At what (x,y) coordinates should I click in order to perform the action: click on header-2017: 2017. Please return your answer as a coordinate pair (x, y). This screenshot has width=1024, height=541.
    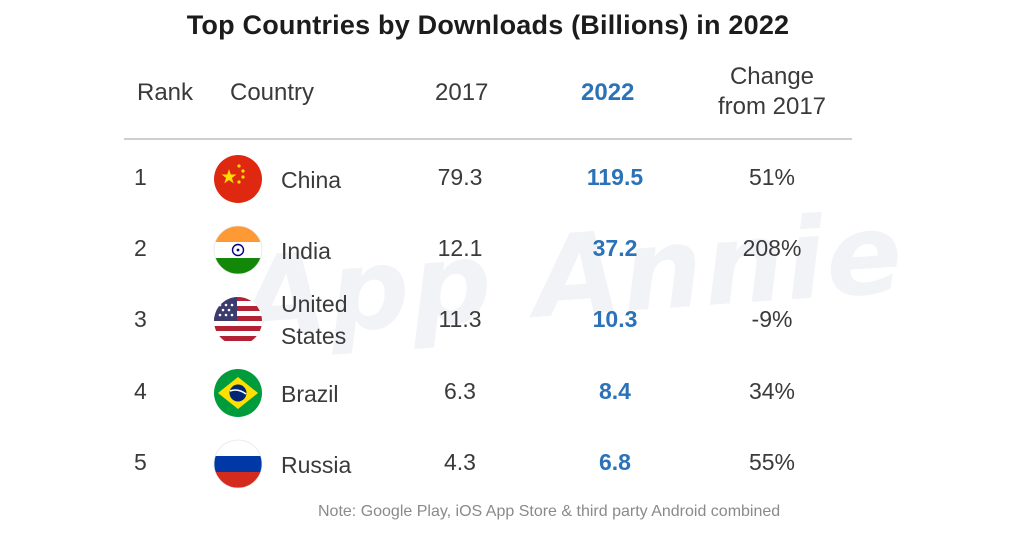
    Looking at the image, I should click on (462, 92).